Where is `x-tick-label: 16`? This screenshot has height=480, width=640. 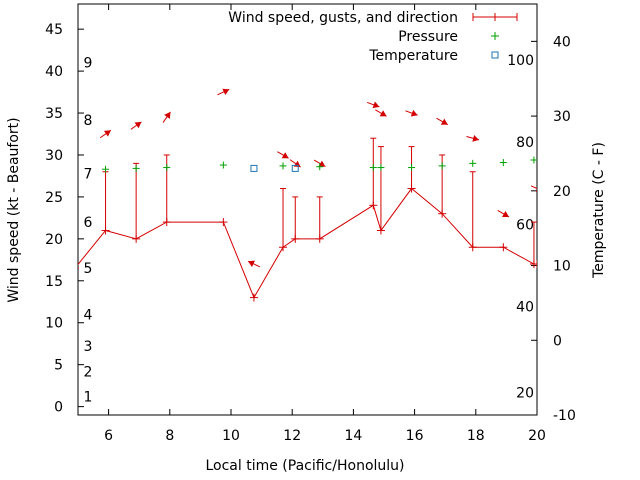
x-tick-label: 16 is located at coordinates (415, 436).